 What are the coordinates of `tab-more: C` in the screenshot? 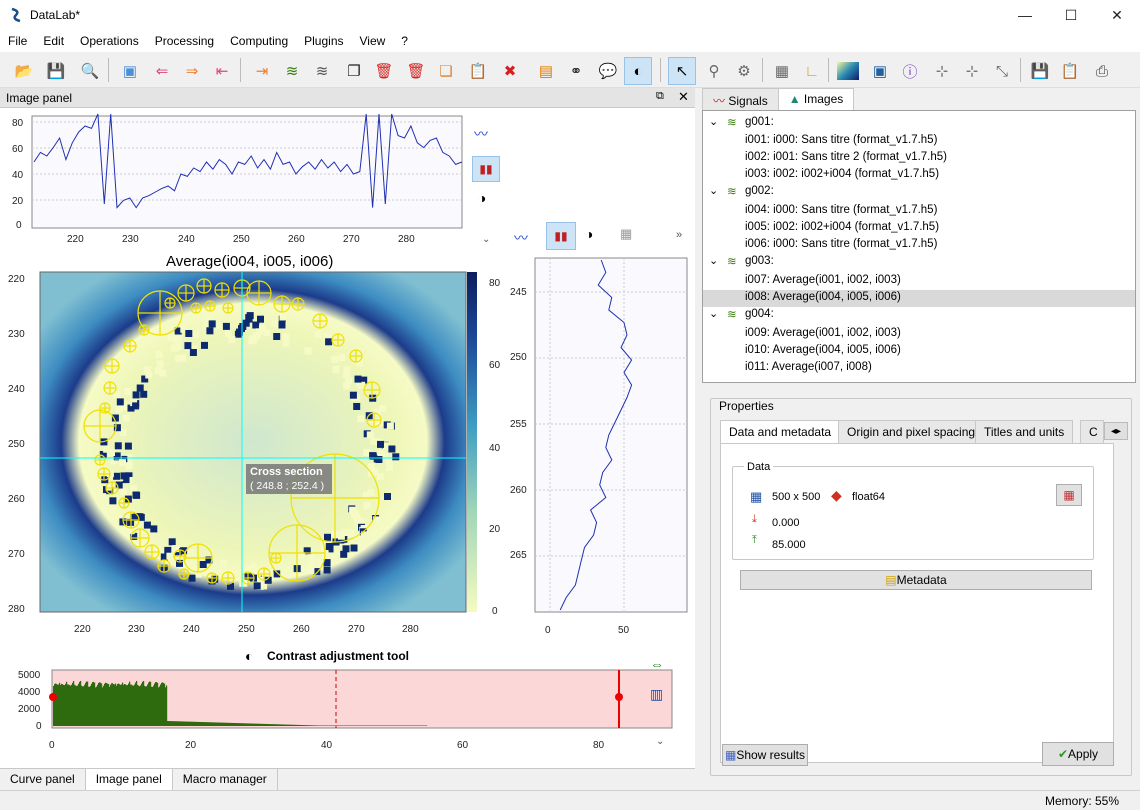 It's located at (1092, 432).